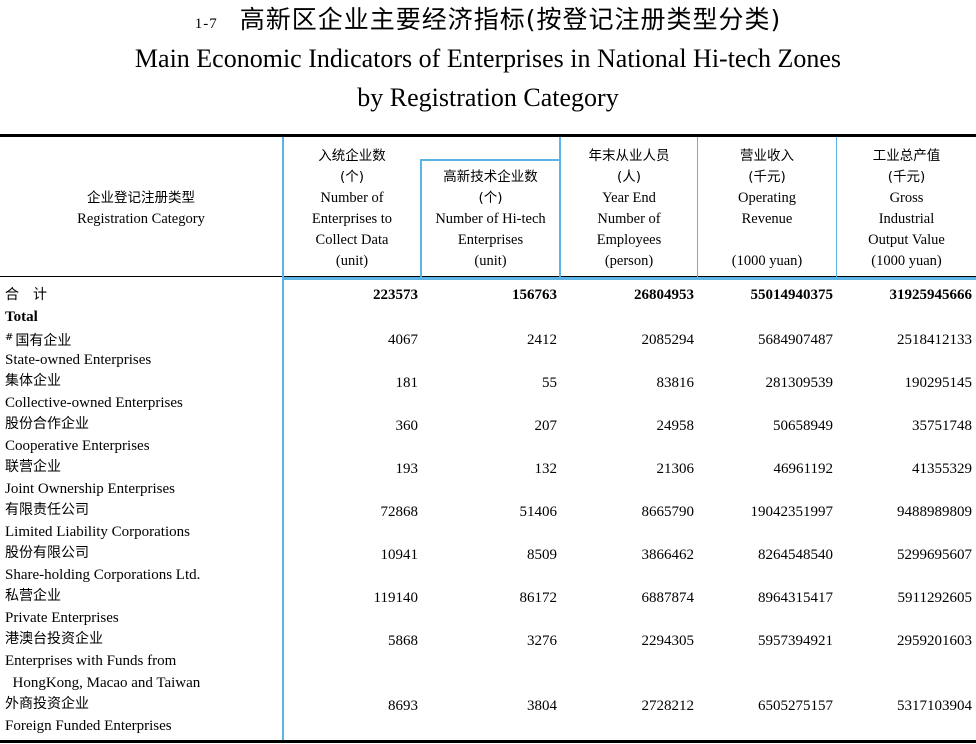 The width and height of the screenshot is (976, 744). Describe the element at coordinates (542, 641) in the screenshot. I see `cell-hitech: 3276` at that location.